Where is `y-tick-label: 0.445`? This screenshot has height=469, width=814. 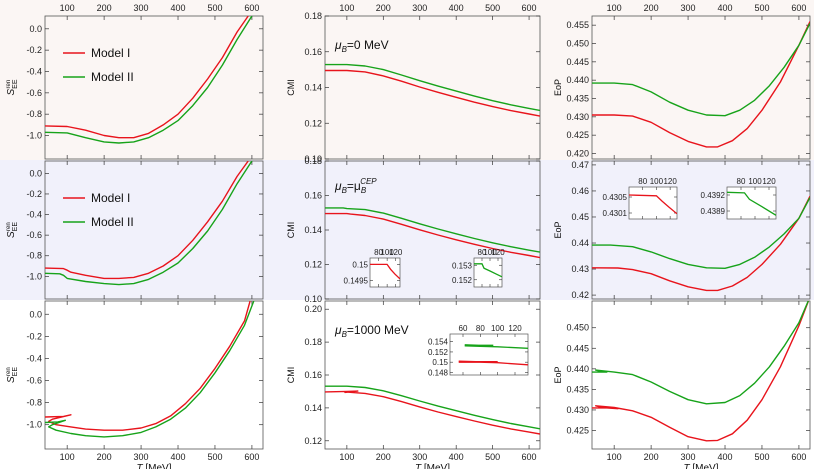
y-tick-label: 0.445 is located at coordinates (577, 348).